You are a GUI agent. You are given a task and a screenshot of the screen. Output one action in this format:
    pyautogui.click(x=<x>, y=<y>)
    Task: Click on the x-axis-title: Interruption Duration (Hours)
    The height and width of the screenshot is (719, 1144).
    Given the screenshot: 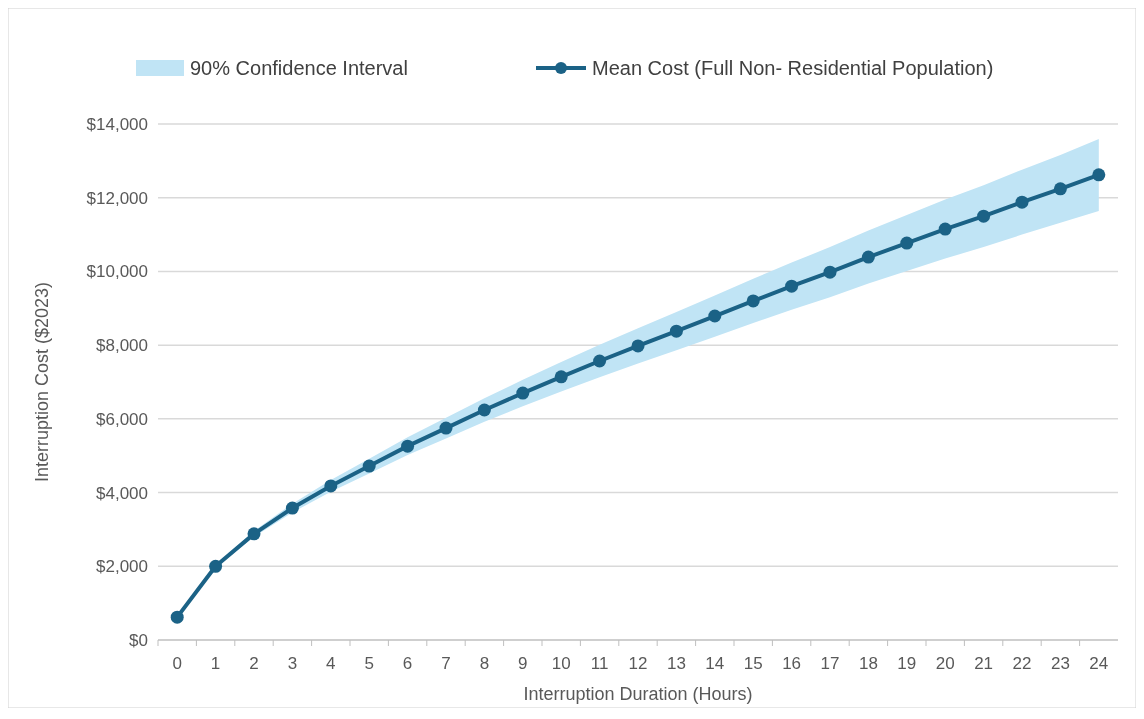 What is the action you would take?
    pyautogui.click(x=638, y=694)
    